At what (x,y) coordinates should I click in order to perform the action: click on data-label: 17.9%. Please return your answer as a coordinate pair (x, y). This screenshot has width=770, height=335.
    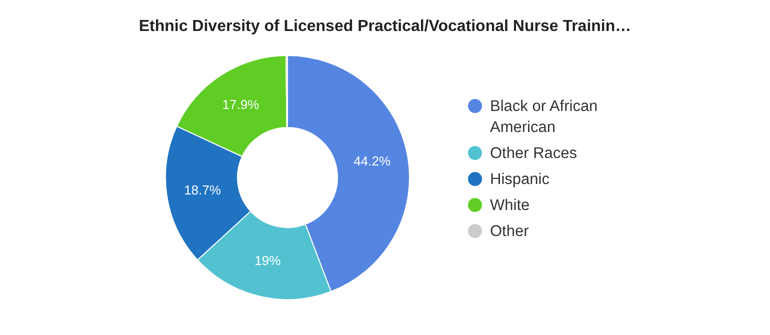
    Looking at the image, I should click on (241, 104).